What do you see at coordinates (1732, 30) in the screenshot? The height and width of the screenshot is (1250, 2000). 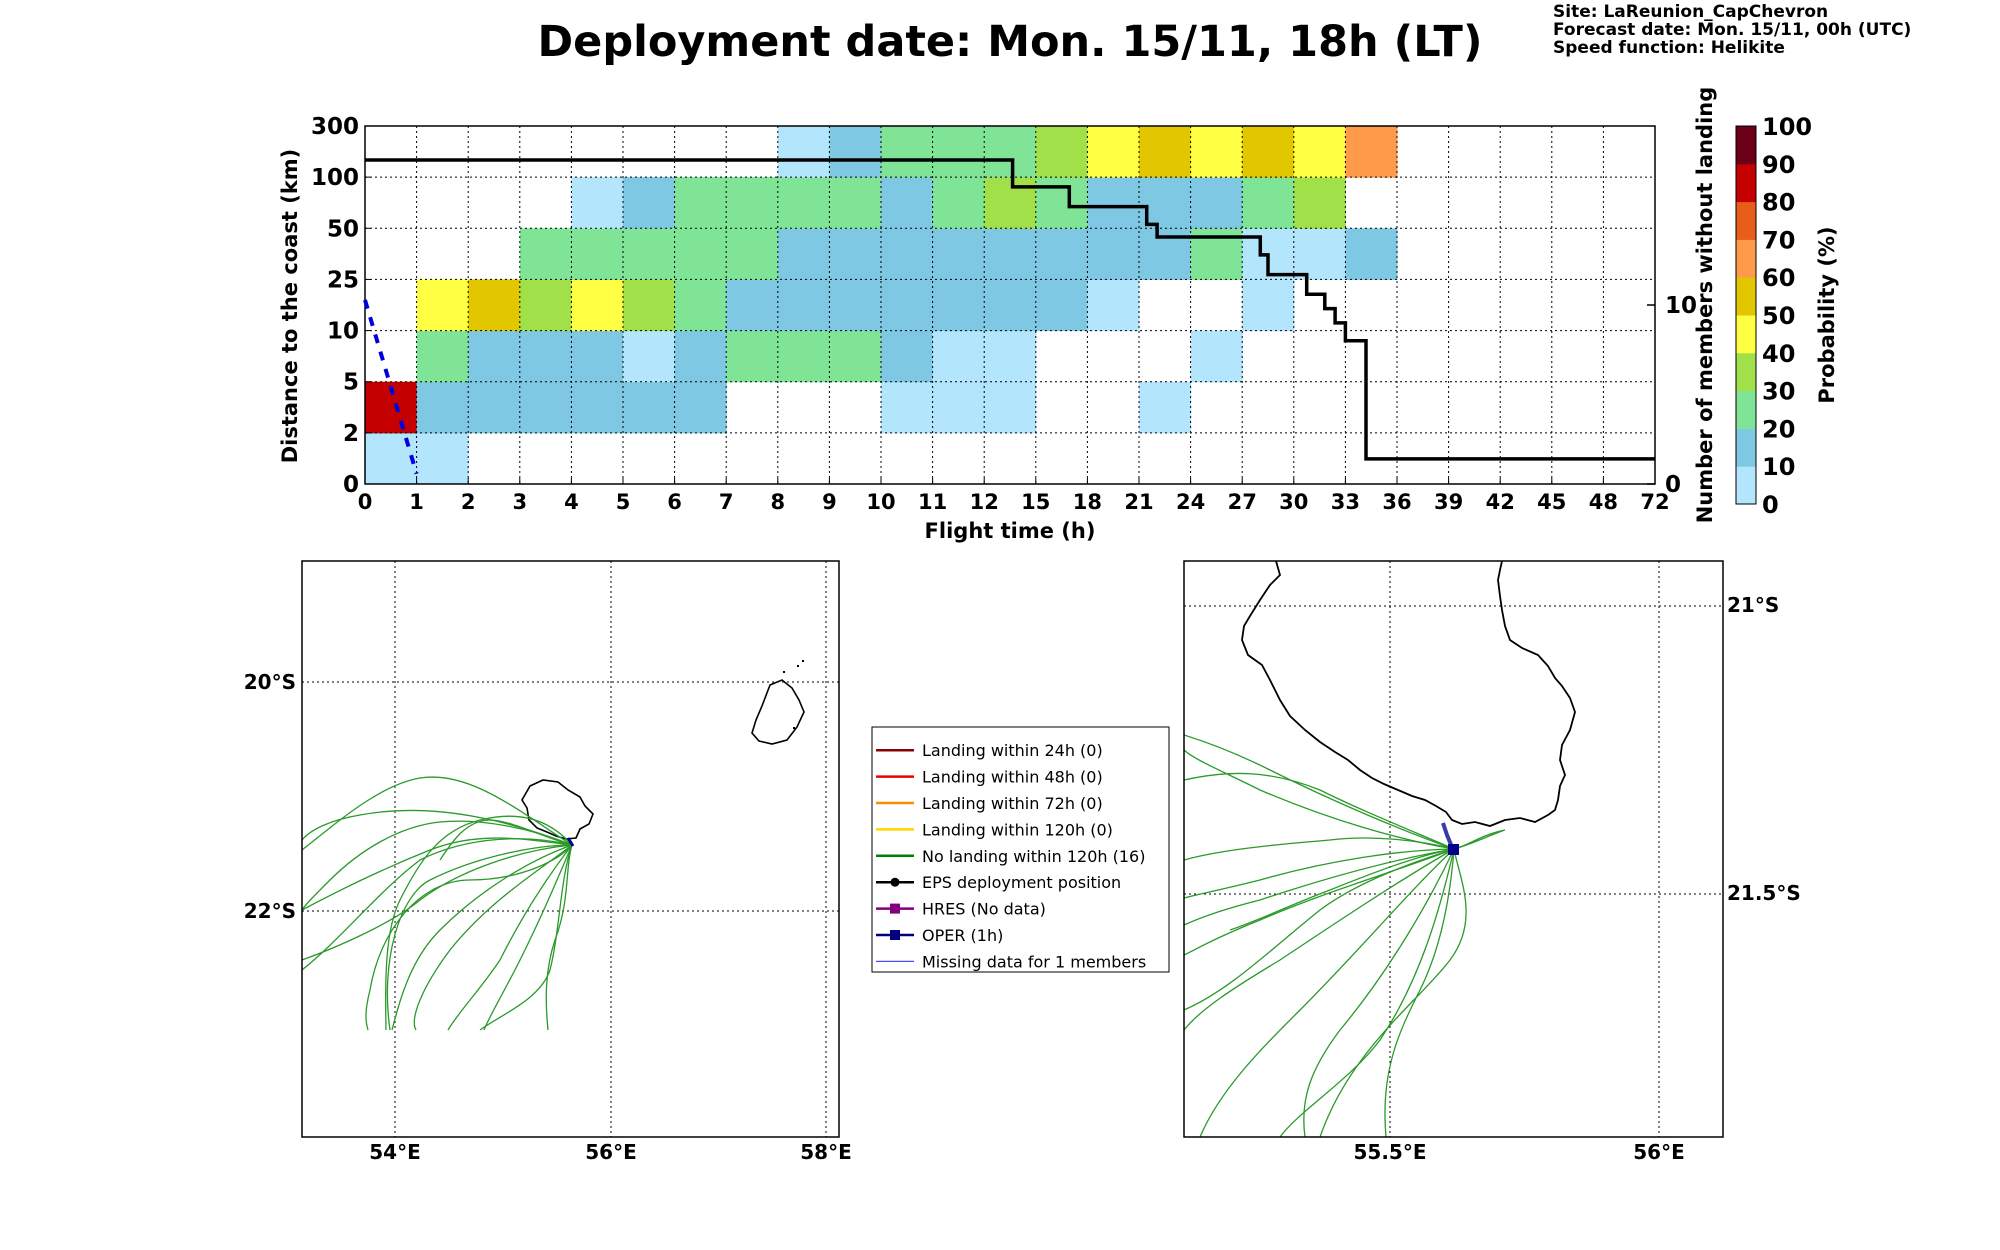 I see `forecast-info: Forecast date: Mon. 15/11, 00h (UTC)` at bounding box center [1732, 30].